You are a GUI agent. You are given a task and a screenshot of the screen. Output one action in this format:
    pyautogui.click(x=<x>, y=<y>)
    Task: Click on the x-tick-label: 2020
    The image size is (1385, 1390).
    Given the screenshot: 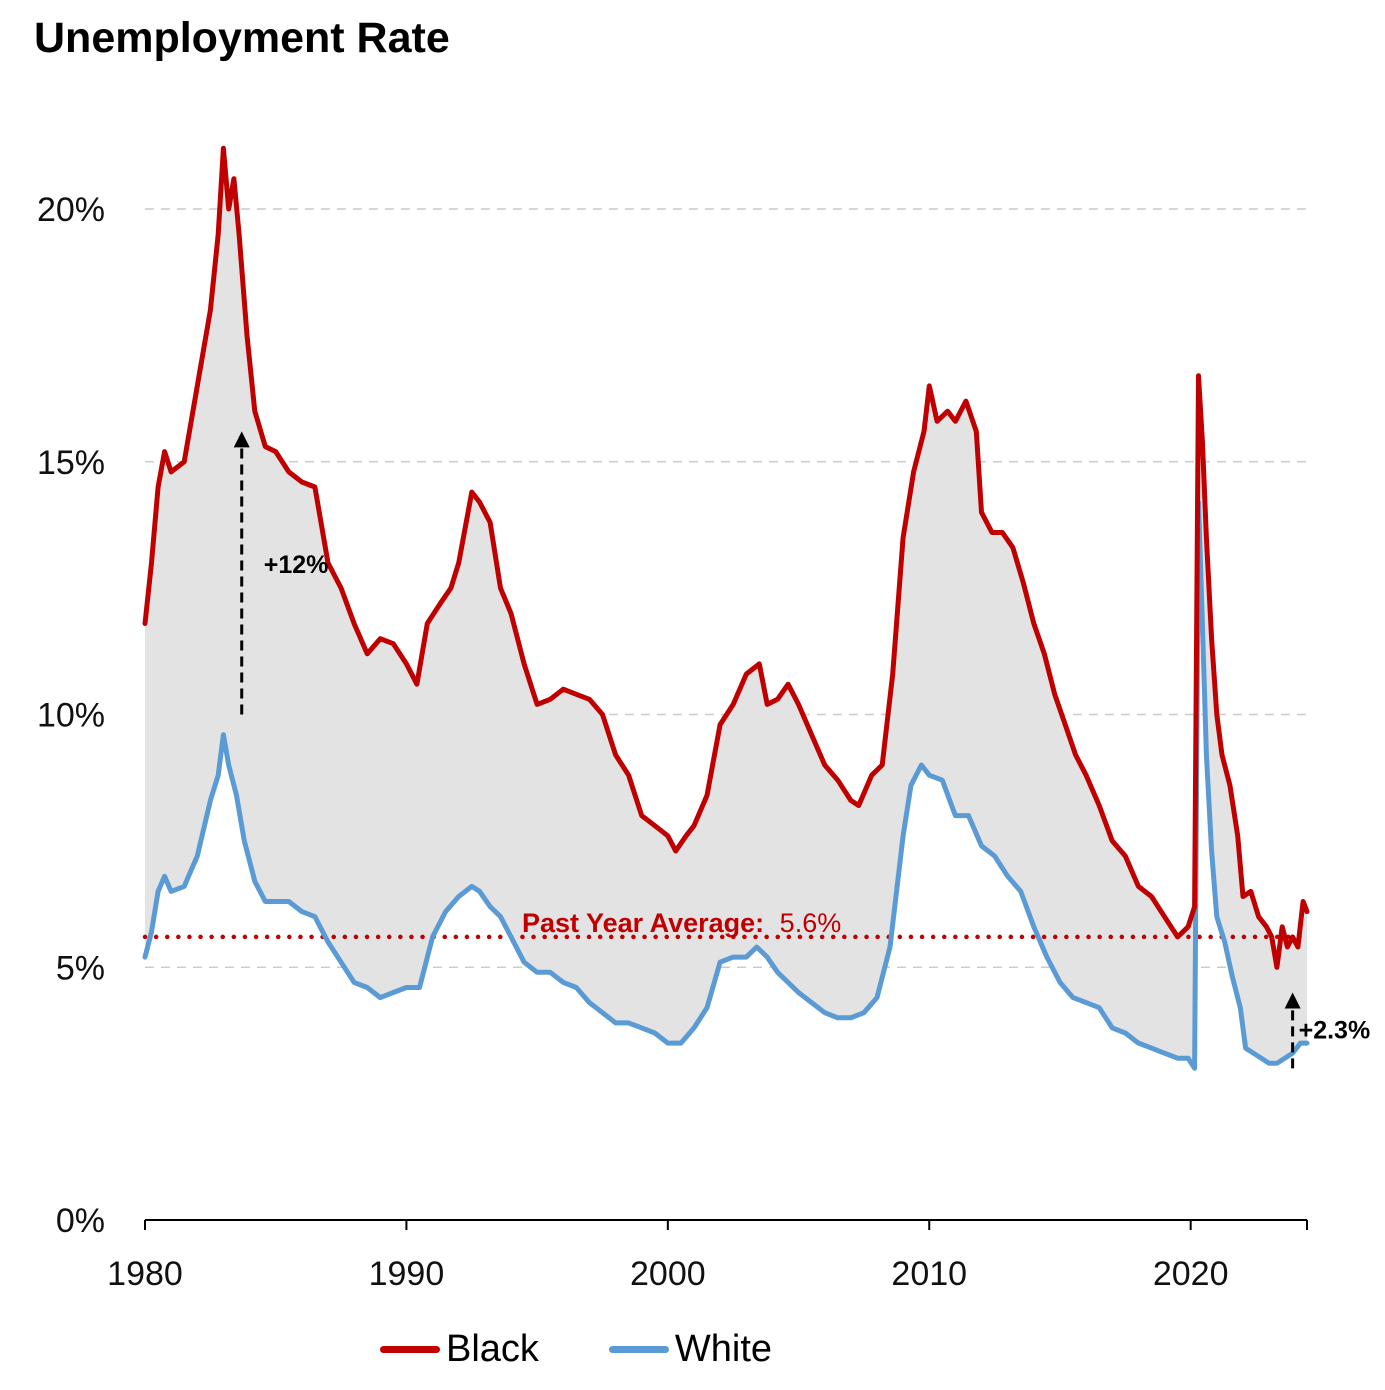 What is the action you would take?
    pyautogui.click(x=1191, y=1274)
    